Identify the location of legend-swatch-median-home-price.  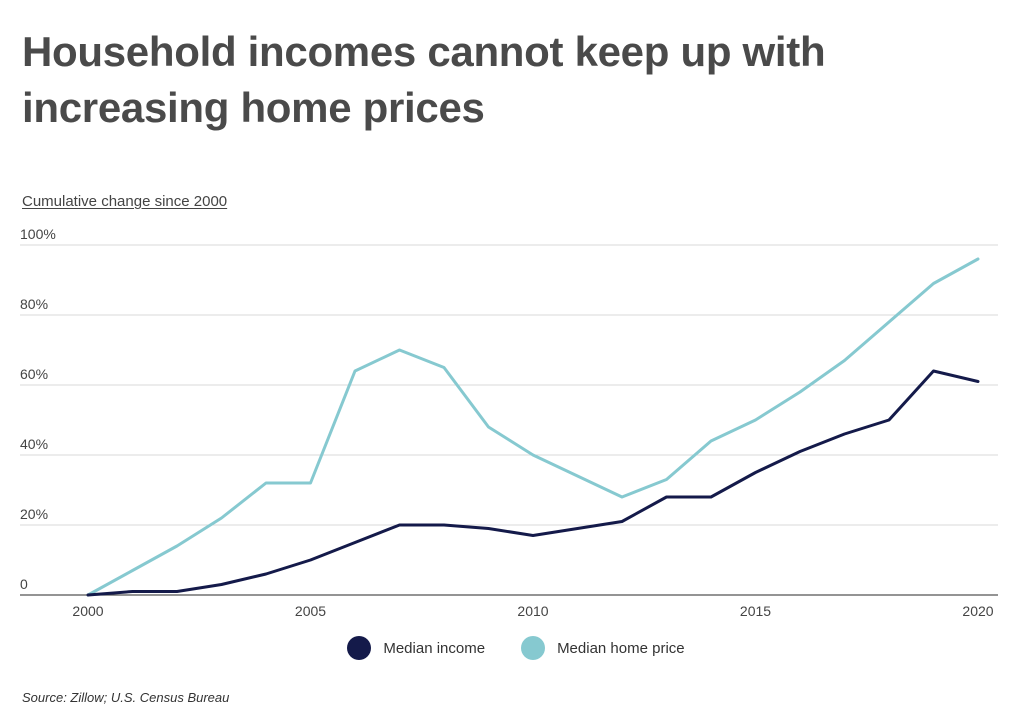
(533, 648).